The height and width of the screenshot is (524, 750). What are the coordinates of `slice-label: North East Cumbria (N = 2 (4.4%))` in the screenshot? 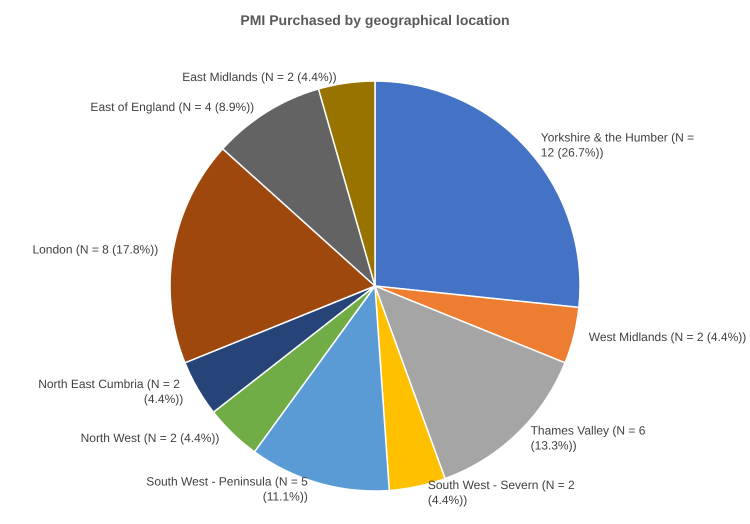 It's located at (111, 391).